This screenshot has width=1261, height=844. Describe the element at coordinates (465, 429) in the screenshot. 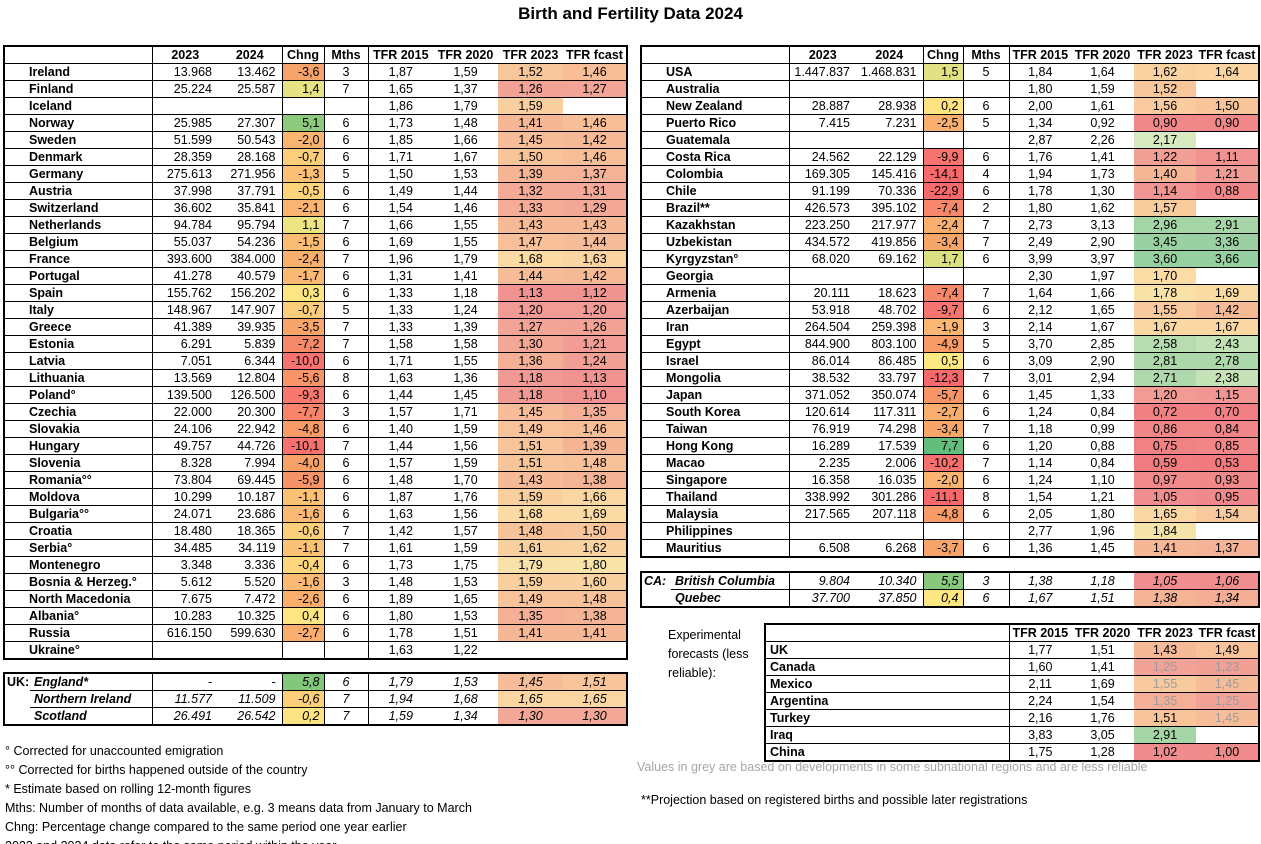

I see `cell-tfr2020: 1,59` at that location.